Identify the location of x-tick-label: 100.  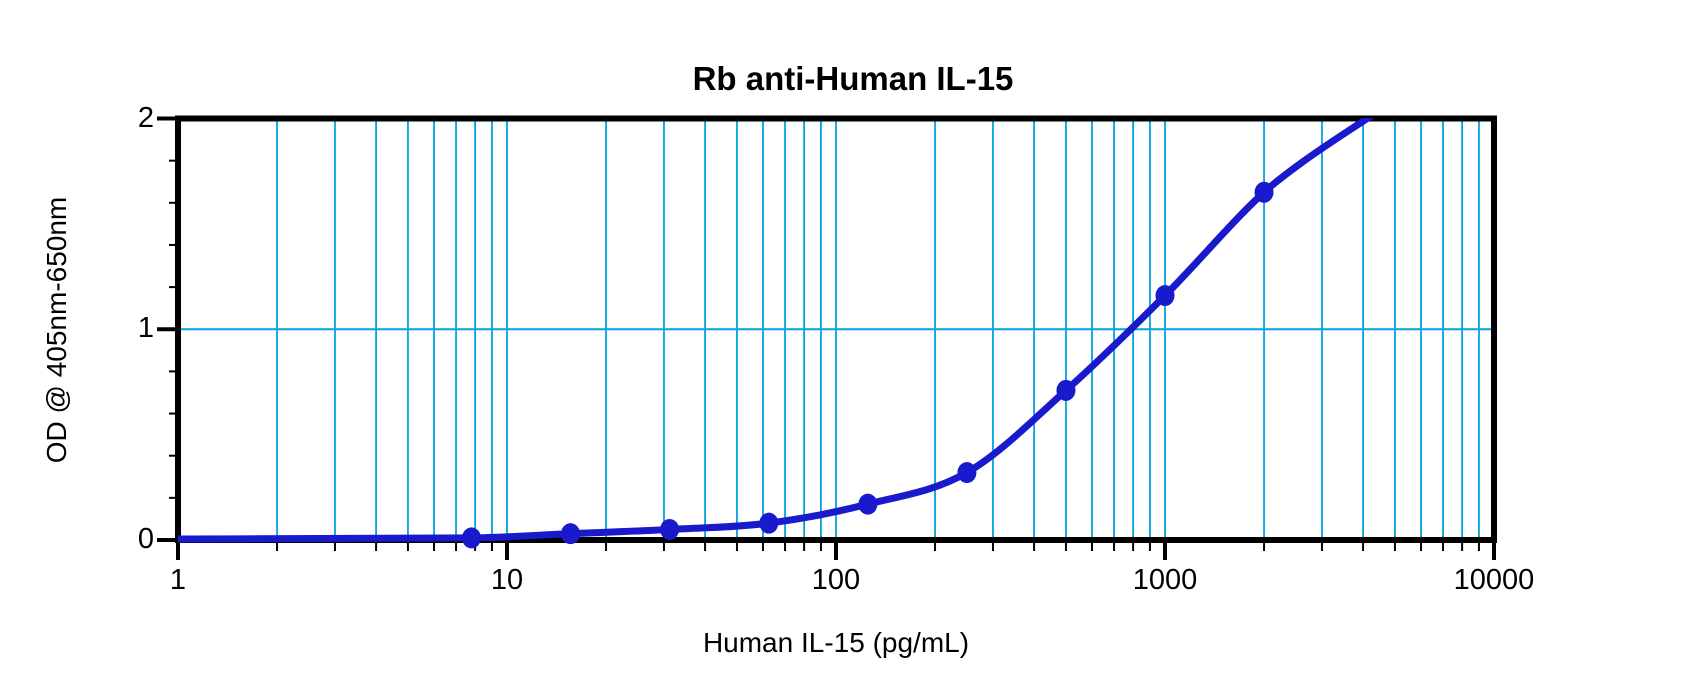
(836, 580).